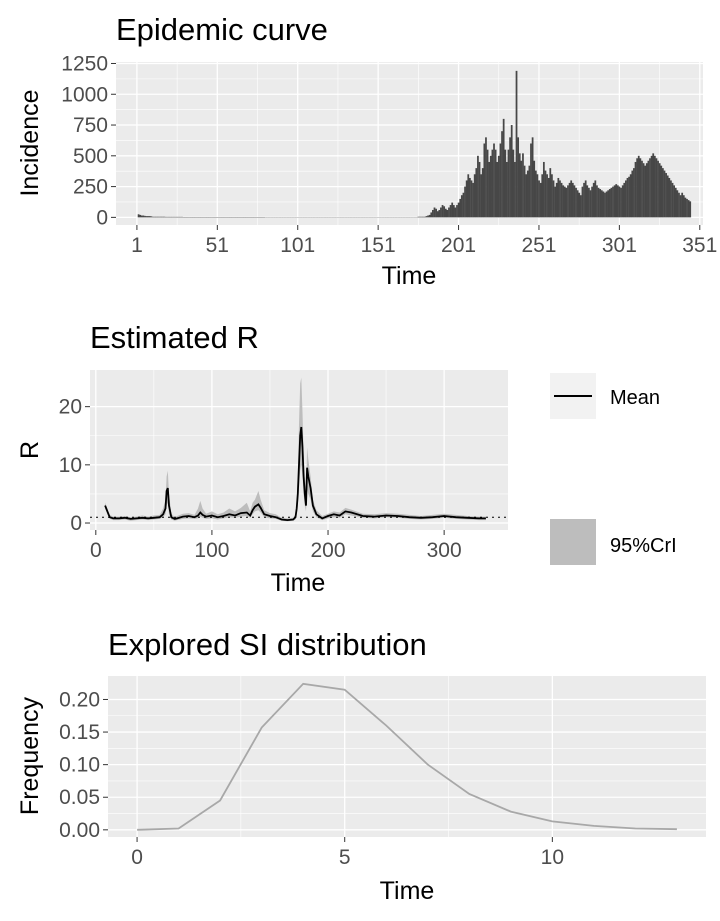 The height and width of the screenshot is (921, 720). What do you see at coordinates (30, 142) in the screenshot?
I see `epi-ylabel: Incidence` at bounding box center [30, 142].